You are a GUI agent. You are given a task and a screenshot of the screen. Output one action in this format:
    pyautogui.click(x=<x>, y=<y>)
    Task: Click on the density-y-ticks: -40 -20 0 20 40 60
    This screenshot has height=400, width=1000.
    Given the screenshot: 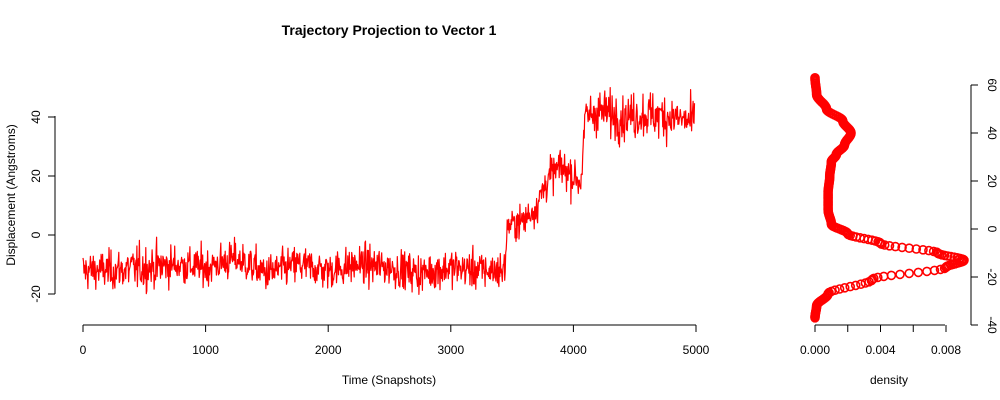 What is the action you would take?
    pyautogui.click(x=985, y=206)
    